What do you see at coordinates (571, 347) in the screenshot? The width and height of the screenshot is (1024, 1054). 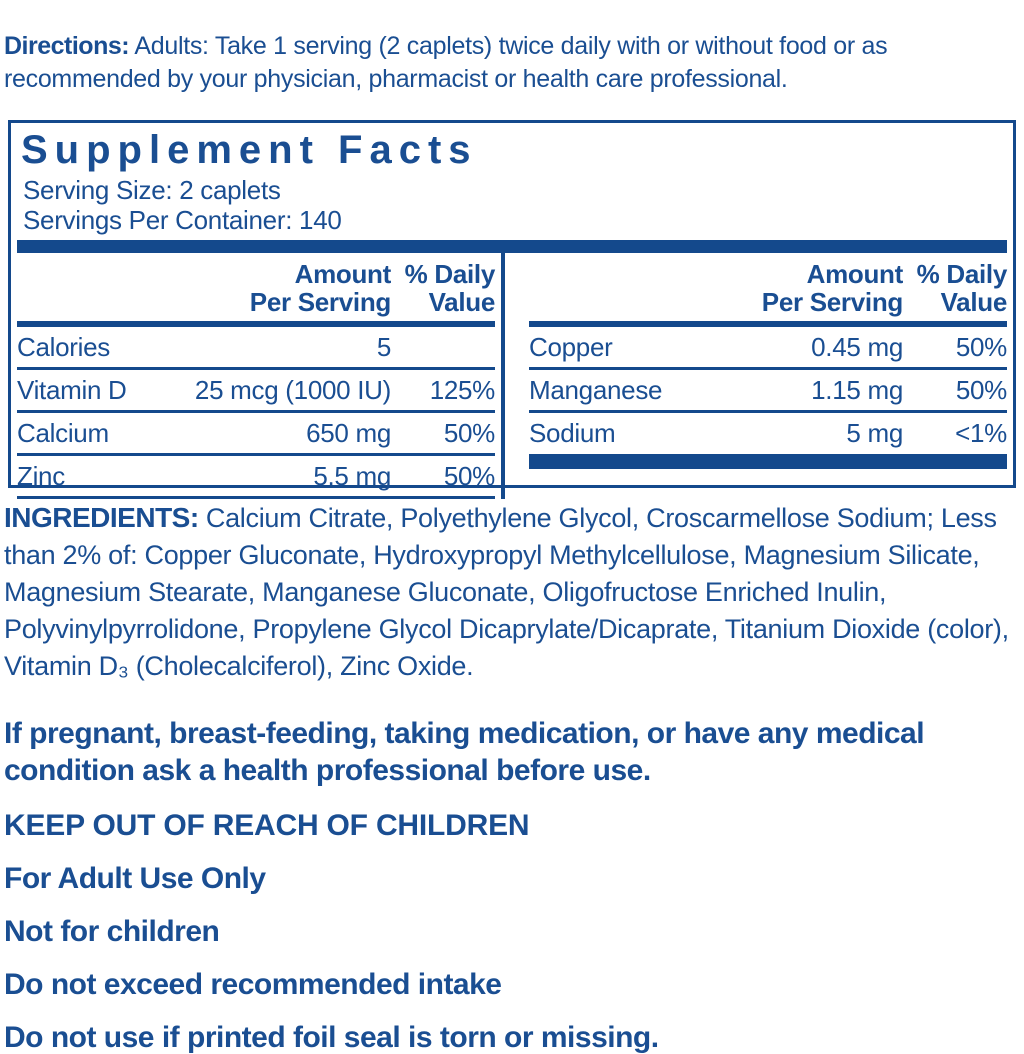 I see `nutrient-name: Copper` at bounding box center [571, 347].